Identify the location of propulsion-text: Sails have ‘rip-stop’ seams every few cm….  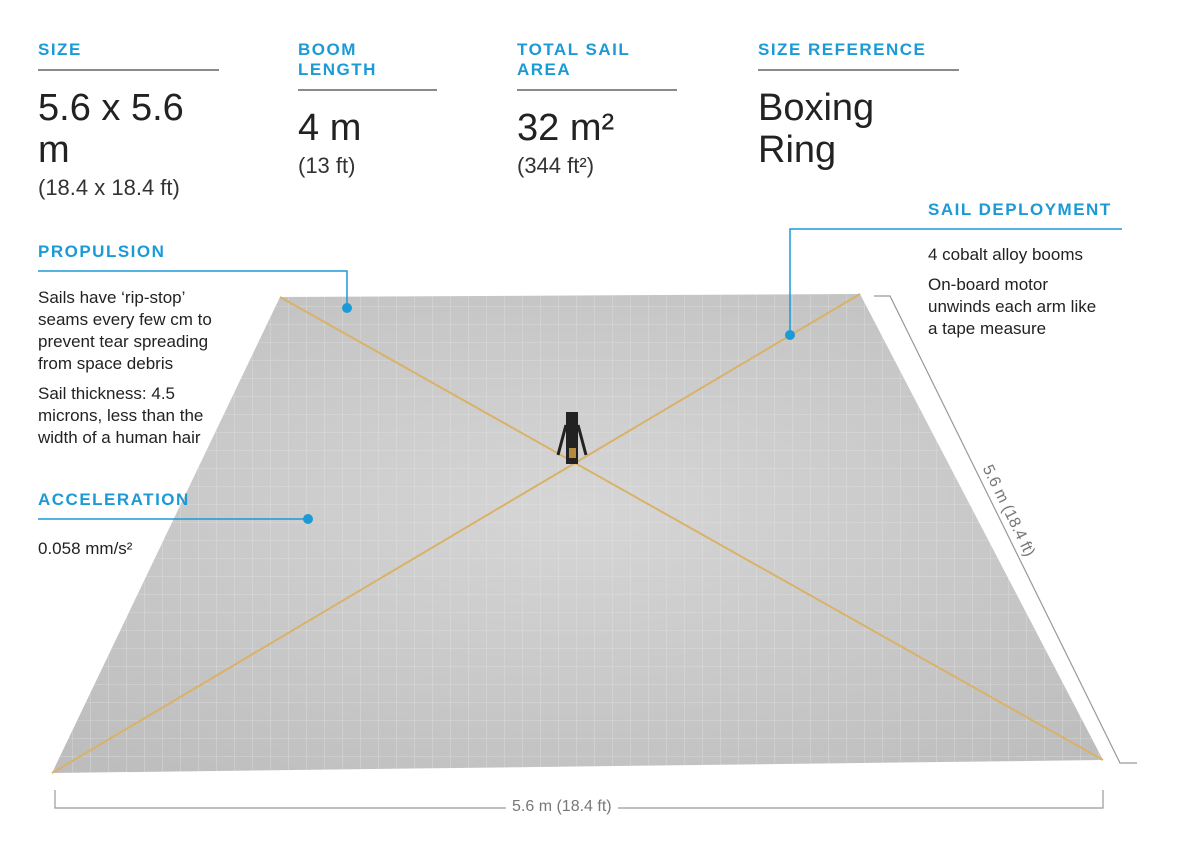
(125, 367).